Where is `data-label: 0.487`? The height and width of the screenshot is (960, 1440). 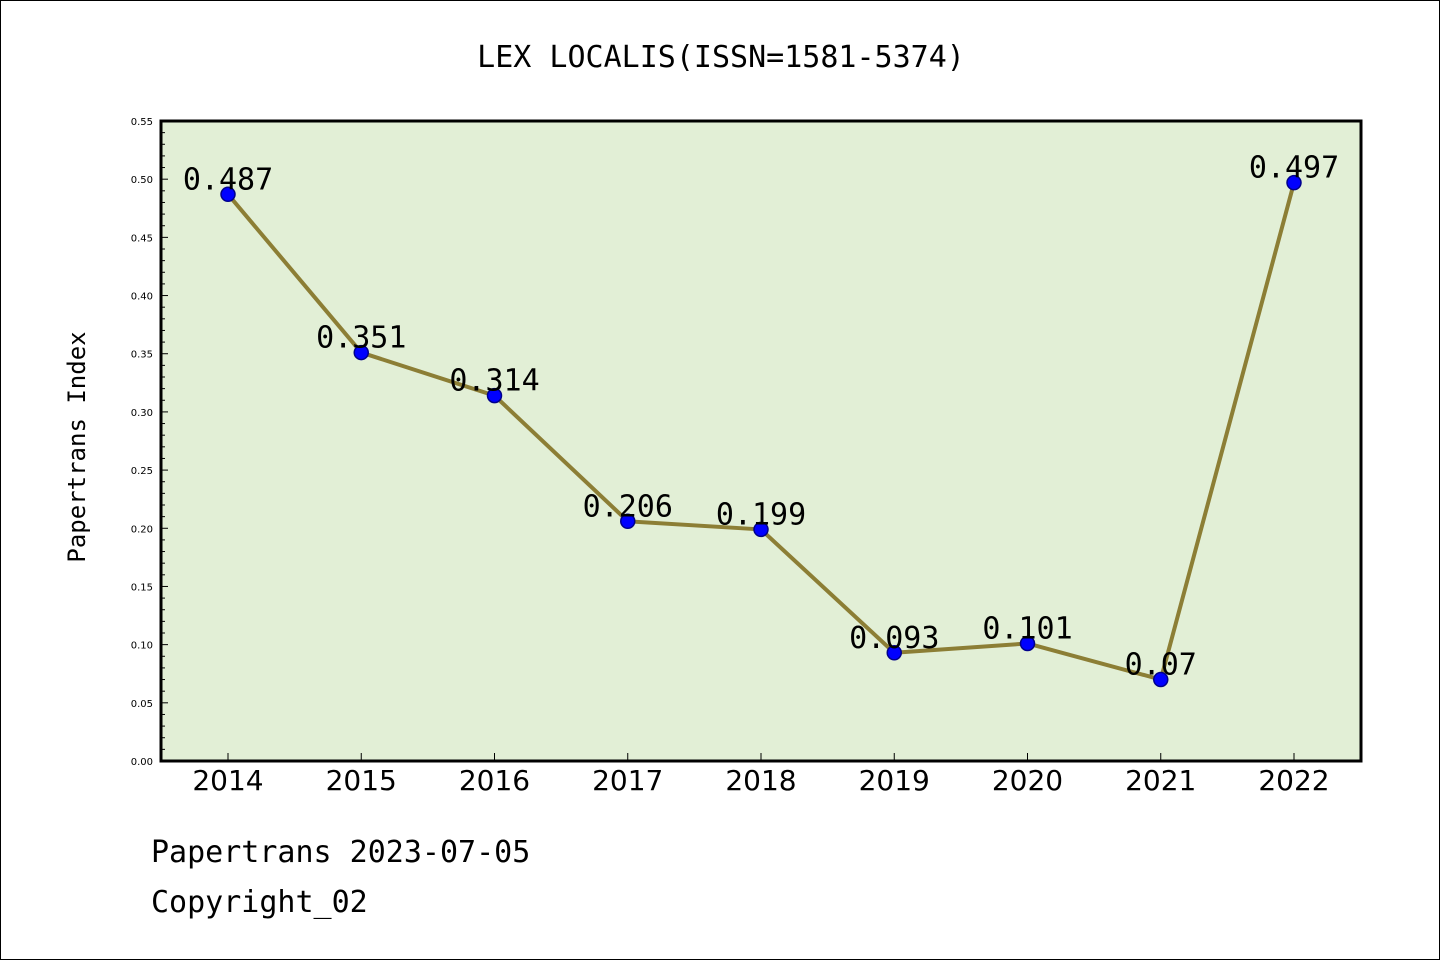
data-label: 0.487 is located at coordinates (228, 179).